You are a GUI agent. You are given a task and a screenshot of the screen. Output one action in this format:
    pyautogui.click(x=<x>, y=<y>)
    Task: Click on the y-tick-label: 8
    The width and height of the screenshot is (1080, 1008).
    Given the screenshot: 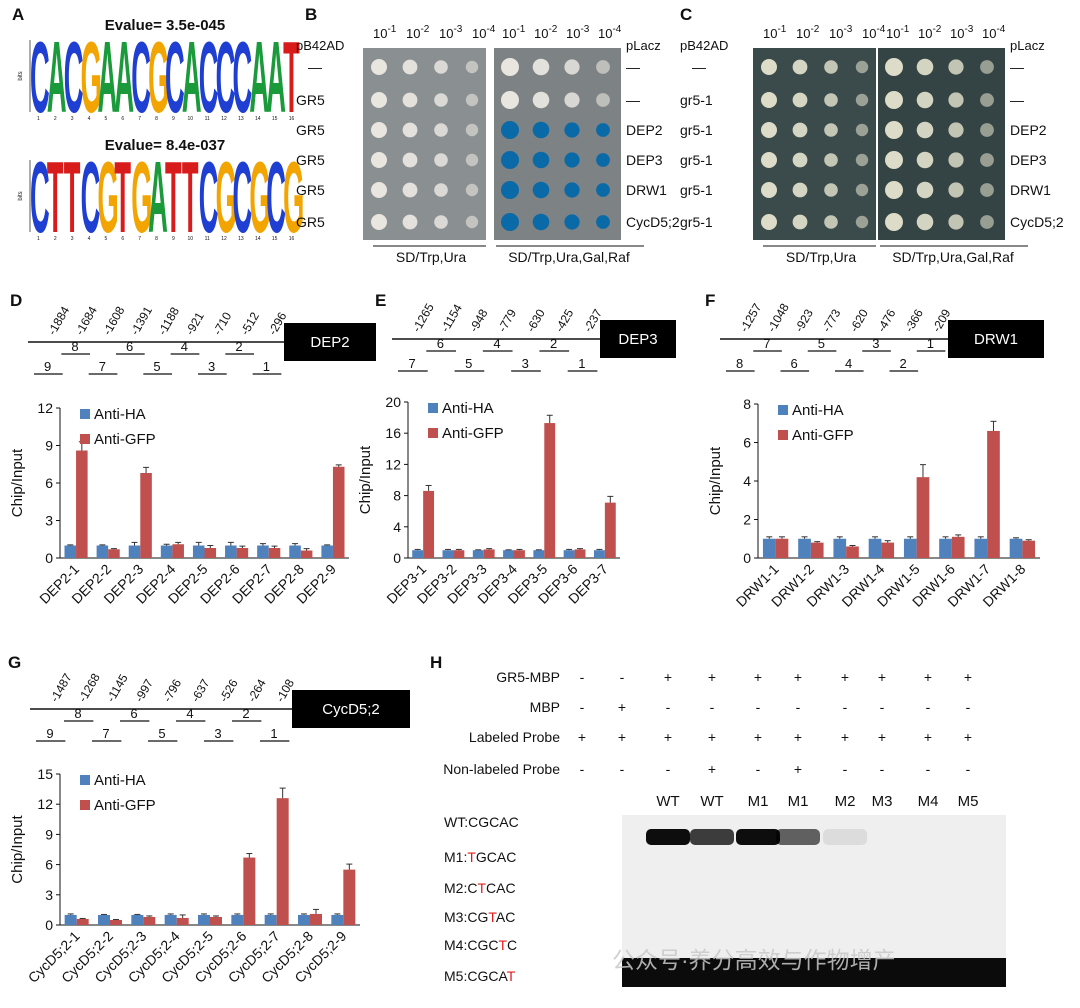 What is the action you would take?
    pyautogui.click(x=397, y=496)
    